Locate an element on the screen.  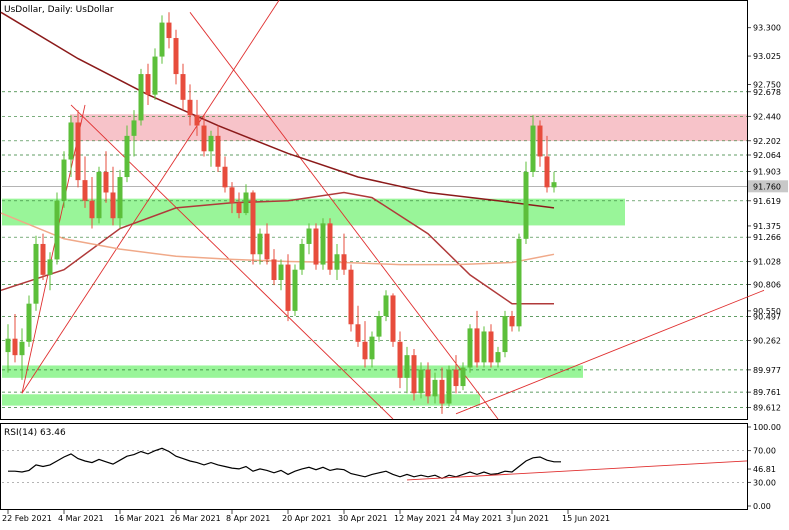
date-tick-label: 8 Apr 2021 is located at coordinates (248, 518).